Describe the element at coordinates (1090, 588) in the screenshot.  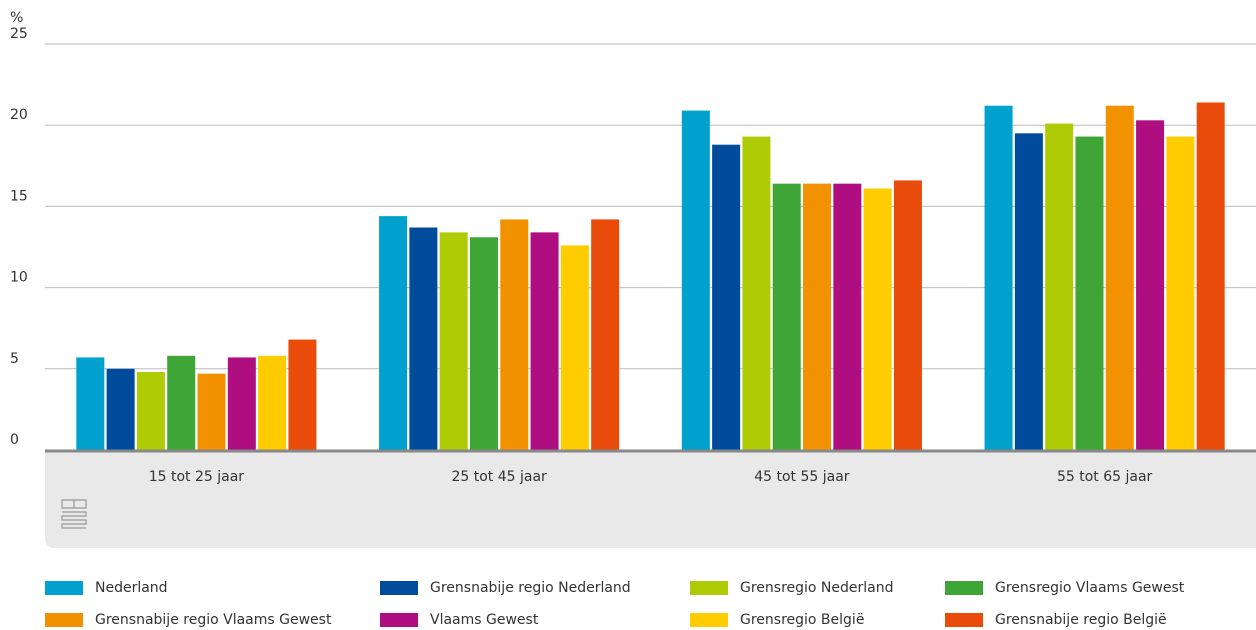
I see `legend-label: Grensregio Vlaams Gewest` at that location.